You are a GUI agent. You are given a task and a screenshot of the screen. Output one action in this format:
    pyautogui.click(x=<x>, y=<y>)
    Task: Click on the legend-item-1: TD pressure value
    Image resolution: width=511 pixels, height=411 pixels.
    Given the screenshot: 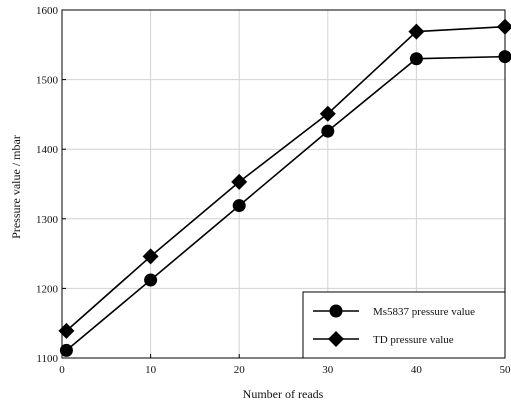 What is the action you would take?
    pyautogui.click(x=383, y=339)
    